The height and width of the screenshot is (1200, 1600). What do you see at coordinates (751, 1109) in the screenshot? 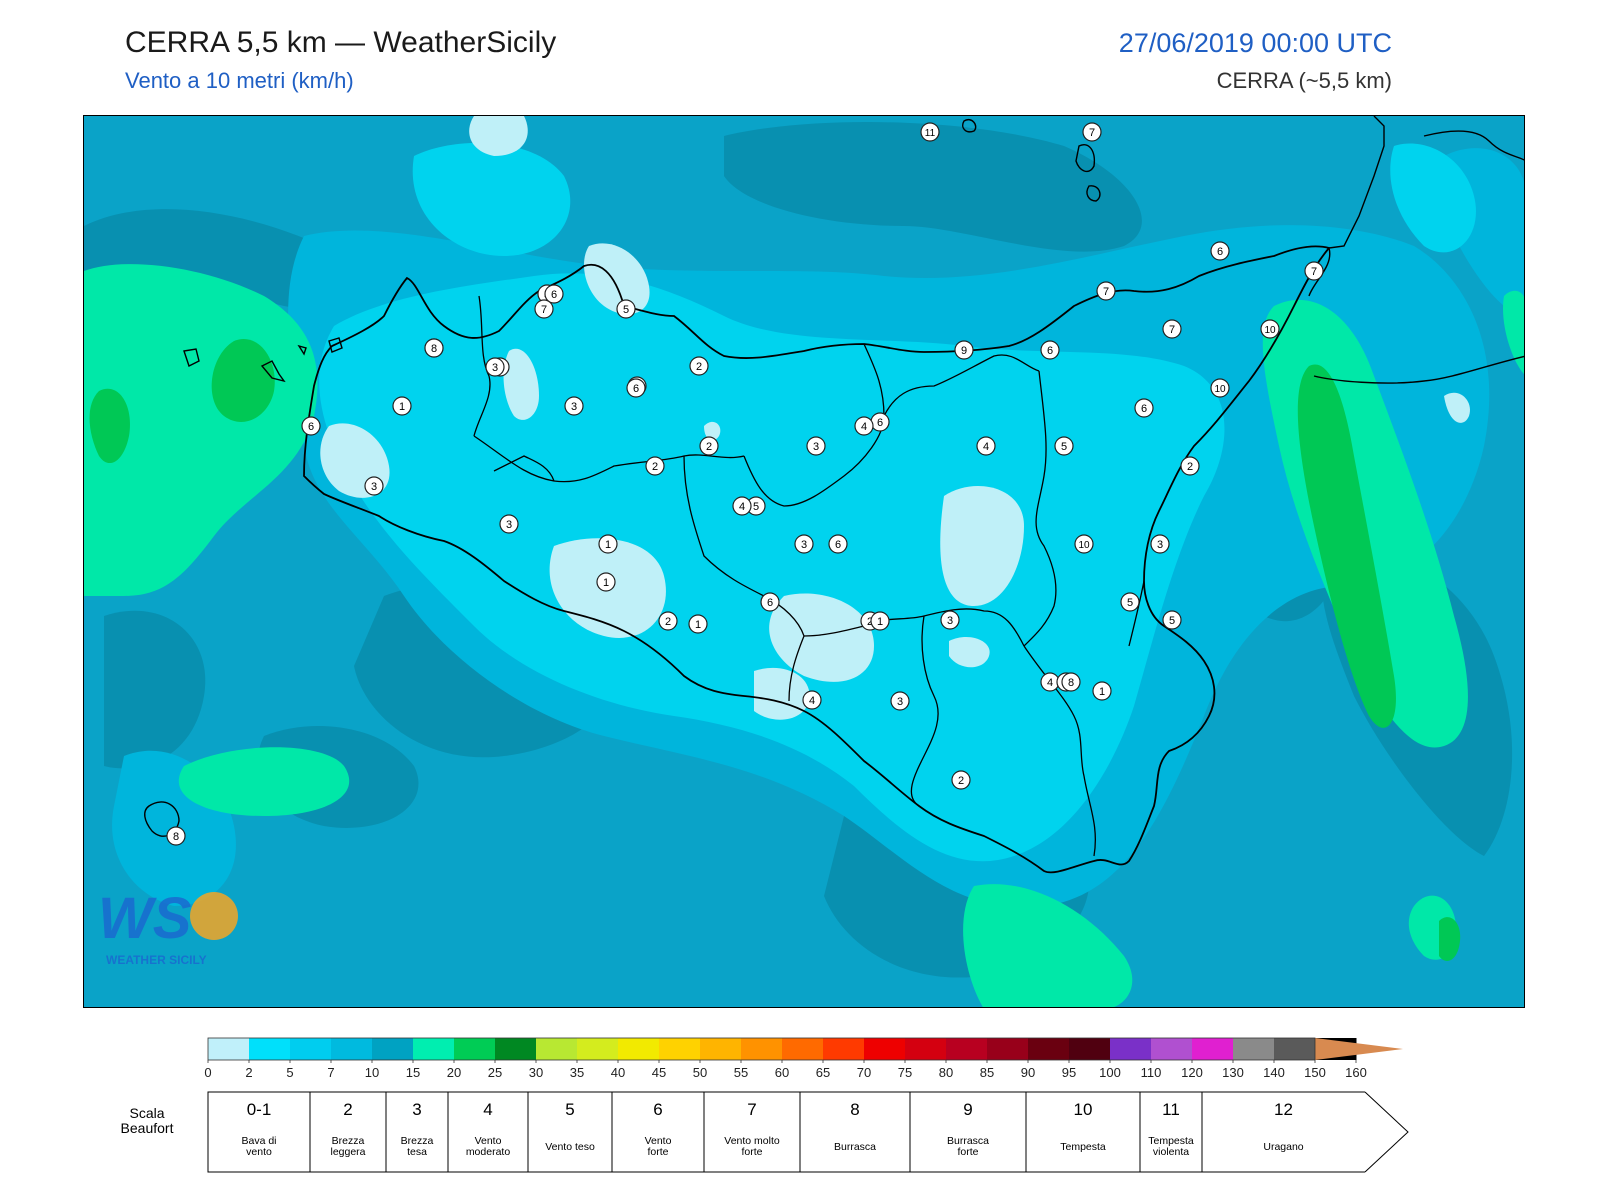
I see `beaufort-force: 7` at bounding box center [751, 1109].